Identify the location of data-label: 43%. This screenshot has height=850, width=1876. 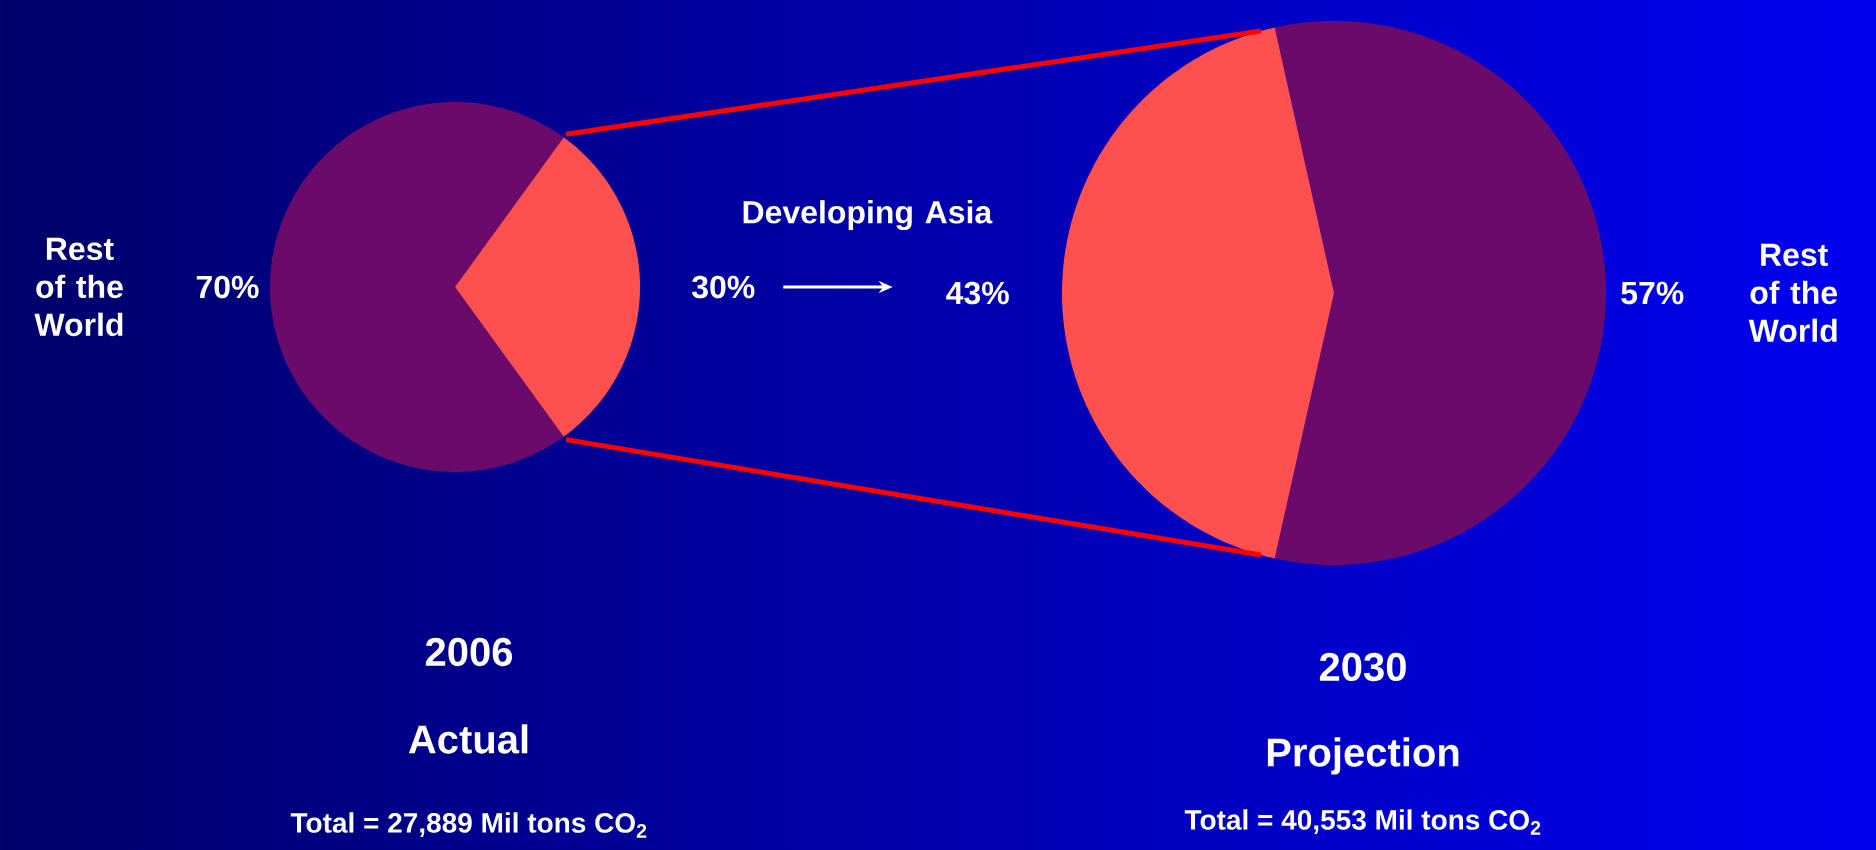
(977, 293).